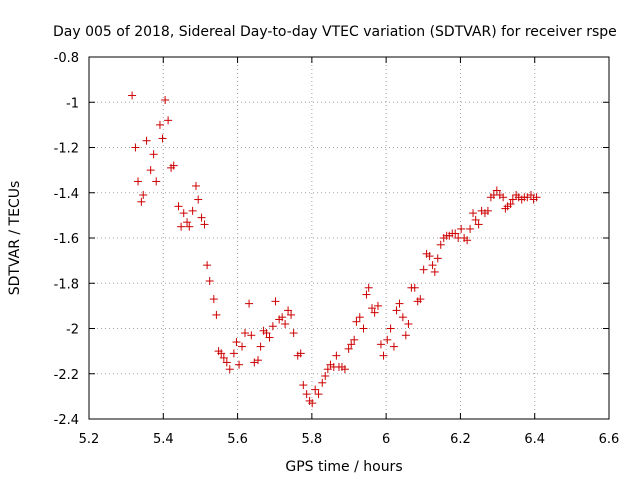 The height and width of the screenshot is (480, 640). What do you see at coordinates (237, 439) in the screenshot?
I see `x-tick-label: 5.6` at bounding box center [237, 439].